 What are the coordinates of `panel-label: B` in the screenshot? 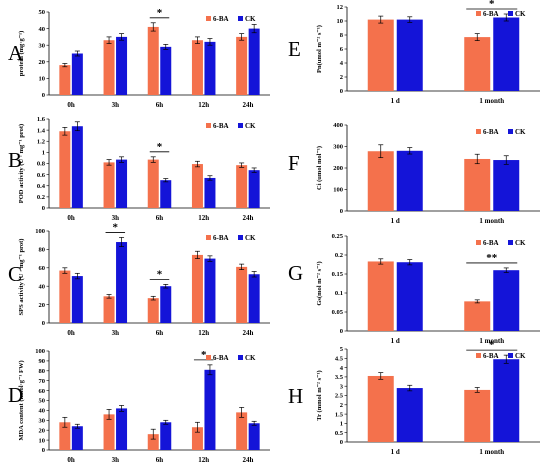 It's located at (15, 160).